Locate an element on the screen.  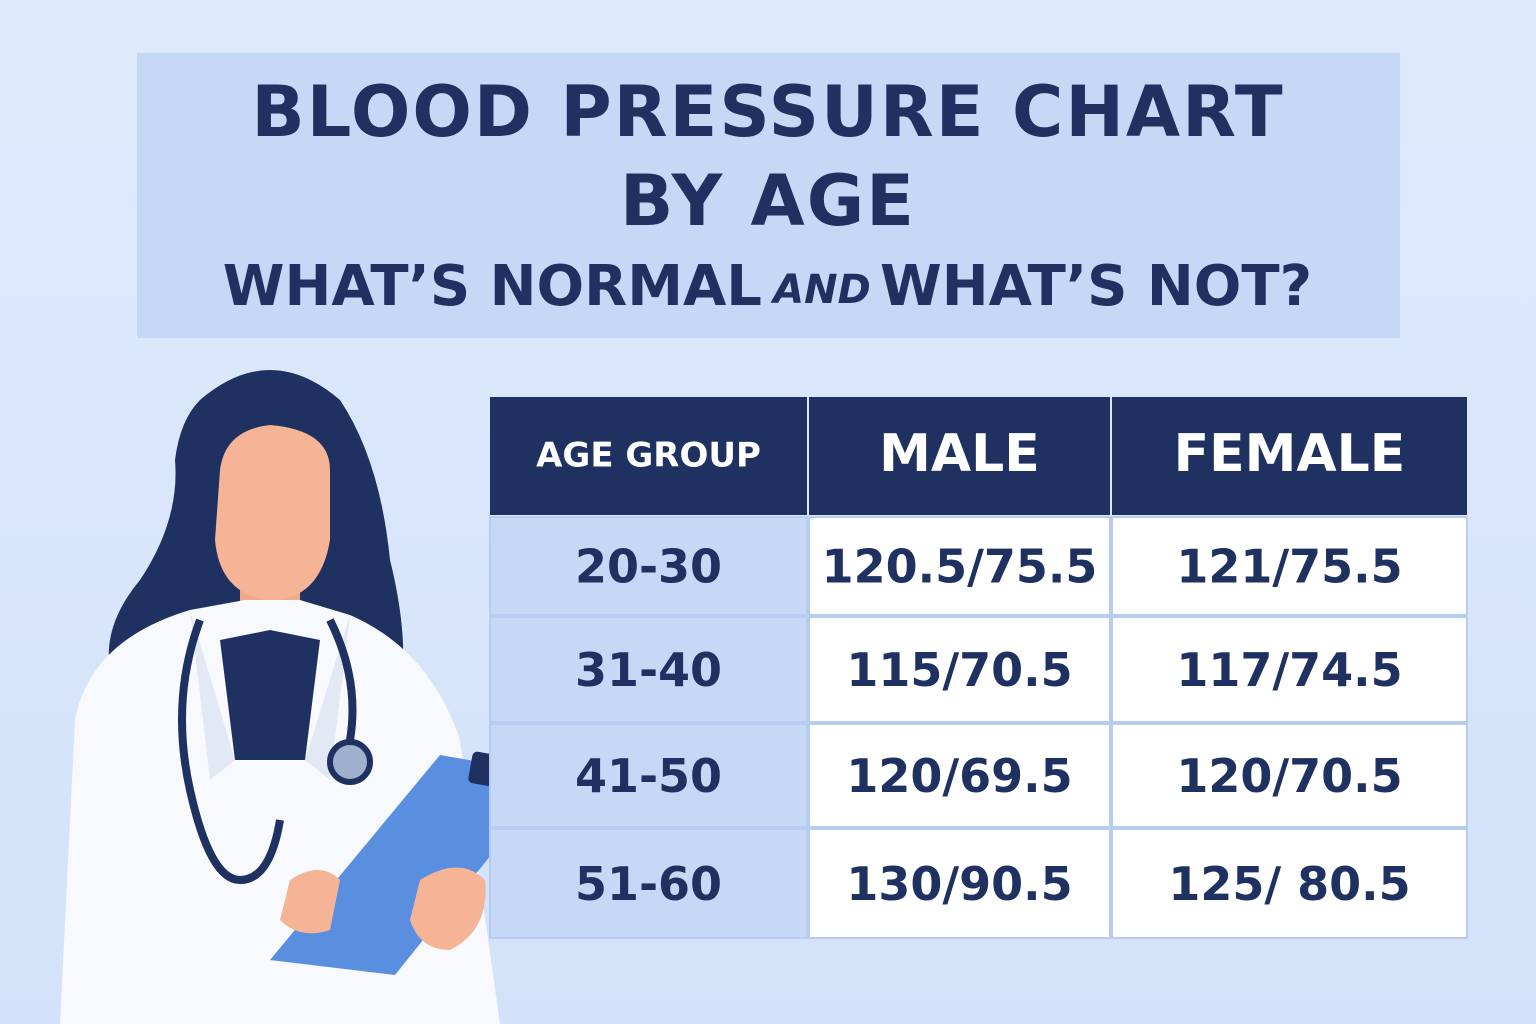
subtitle: WHAT’S NOT? is located at coordinates (1096, 286).